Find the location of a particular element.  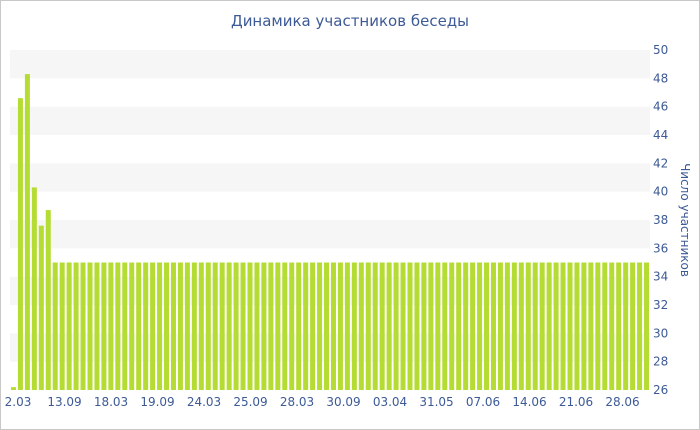

x-tick-label: 30.09 is located at coordinates (343, 402).